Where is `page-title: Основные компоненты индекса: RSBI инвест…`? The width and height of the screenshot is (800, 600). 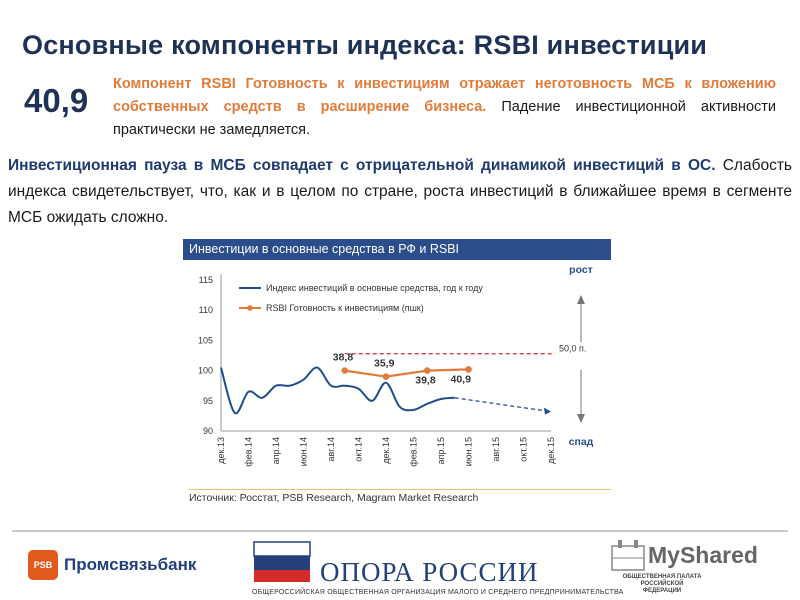
page-title: Основные компоненты индекса: RSBI инвест… is located at coordinates (365, 45).